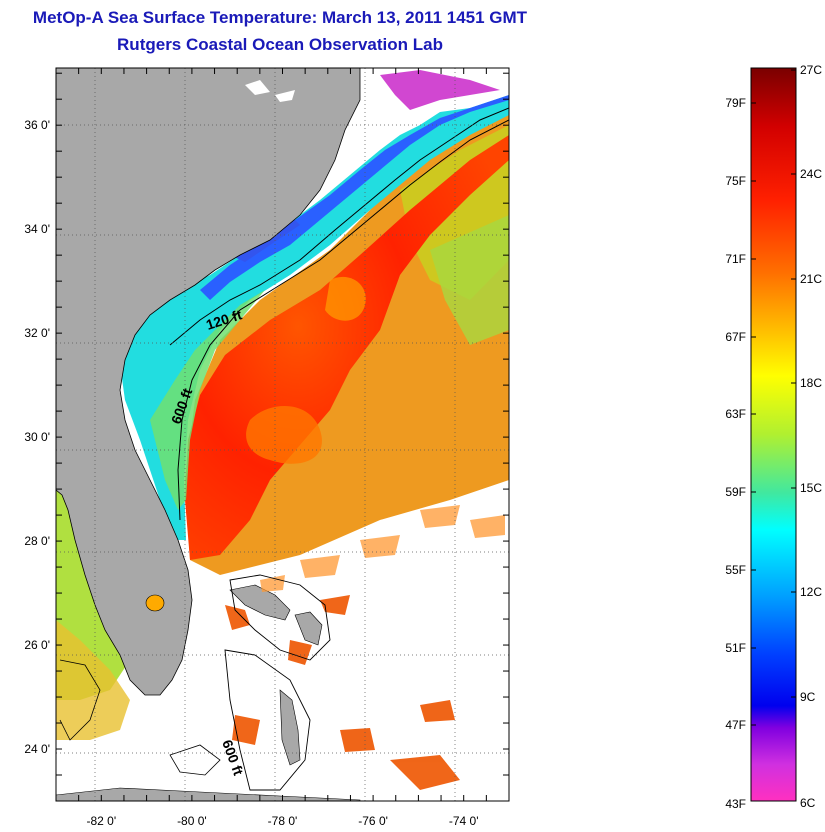 The height and width of the screenshot is (832, 825). What do you see at coordinates (283, 821) in the screenshot?
I see `lon-tick-label: -78 0'` at bounding box center [283, 821].